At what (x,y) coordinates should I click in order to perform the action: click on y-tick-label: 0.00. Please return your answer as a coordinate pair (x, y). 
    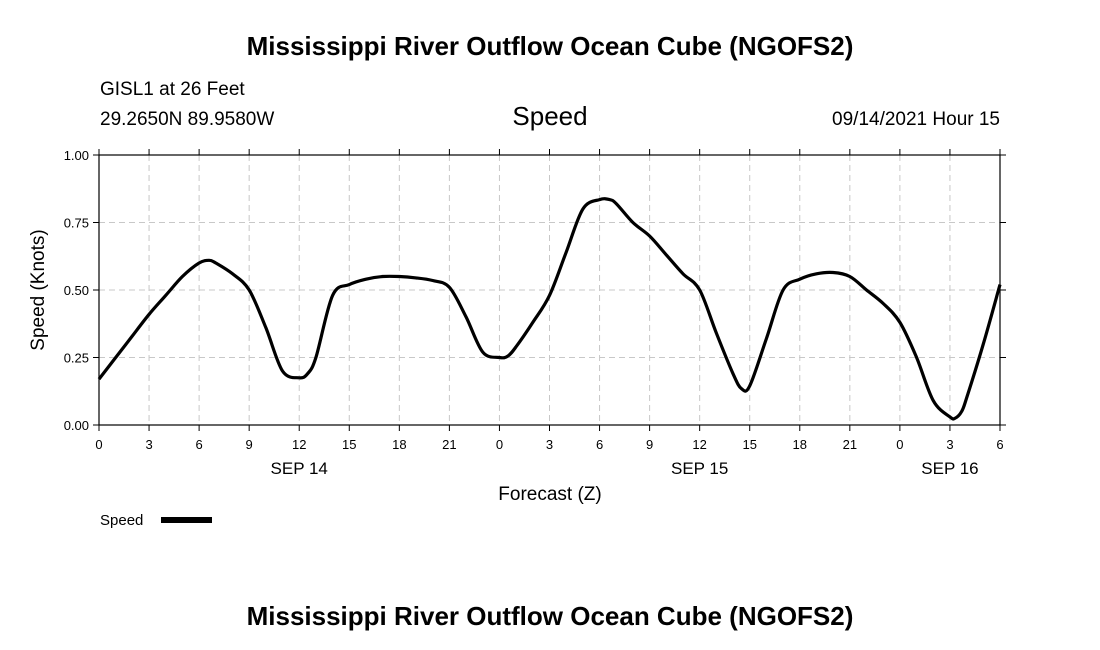
    Looking at the image, I should click on (76, 425).